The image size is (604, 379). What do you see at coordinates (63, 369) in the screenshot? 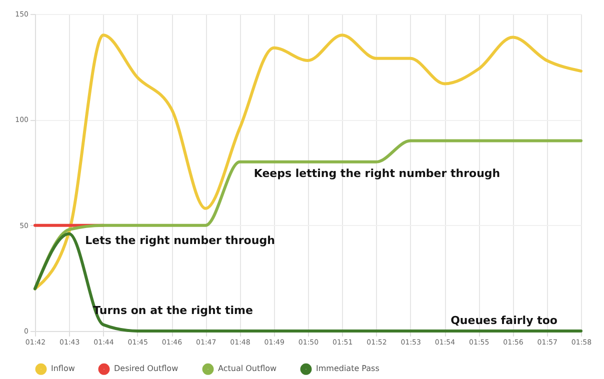
I see `legend-label: Inflow` at bounding box center [63, 369].